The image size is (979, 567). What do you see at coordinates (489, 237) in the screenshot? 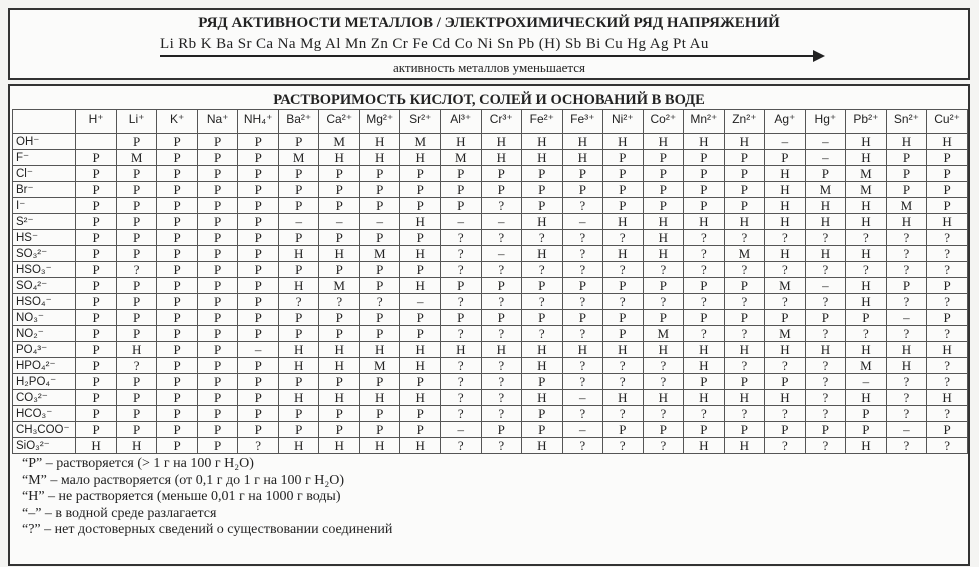
I see `table-row: HS⁻ Р Р Р Р Р Р Р Р Р????? Н???????` at bounding box center [489, 237].